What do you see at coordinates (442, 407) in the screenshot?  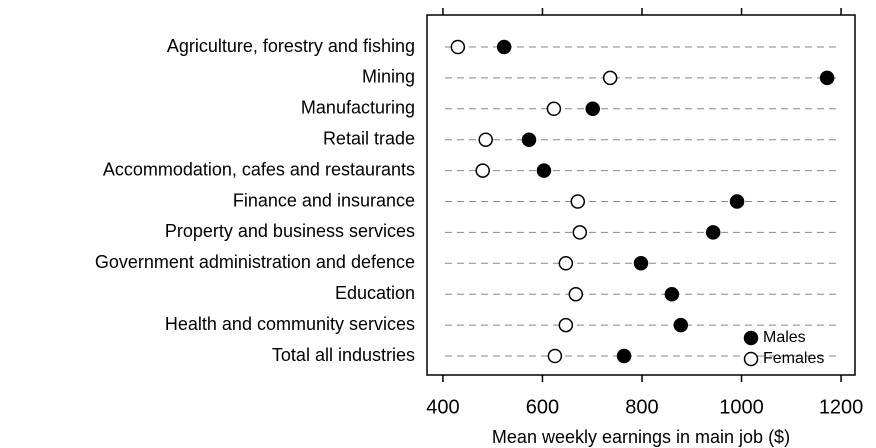 I see `x-tick-label: 400` at bounding box center [442, 407].